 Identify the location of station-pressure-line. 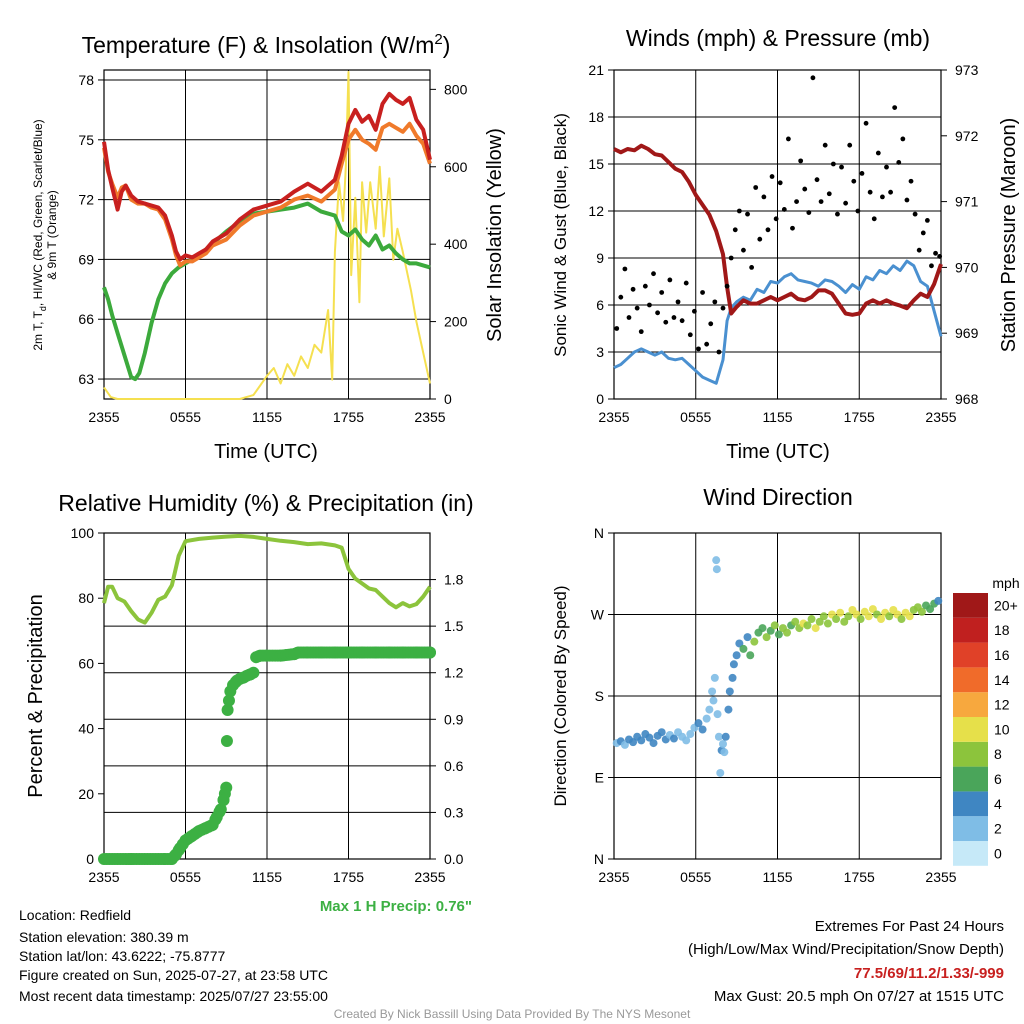
(778, 230).